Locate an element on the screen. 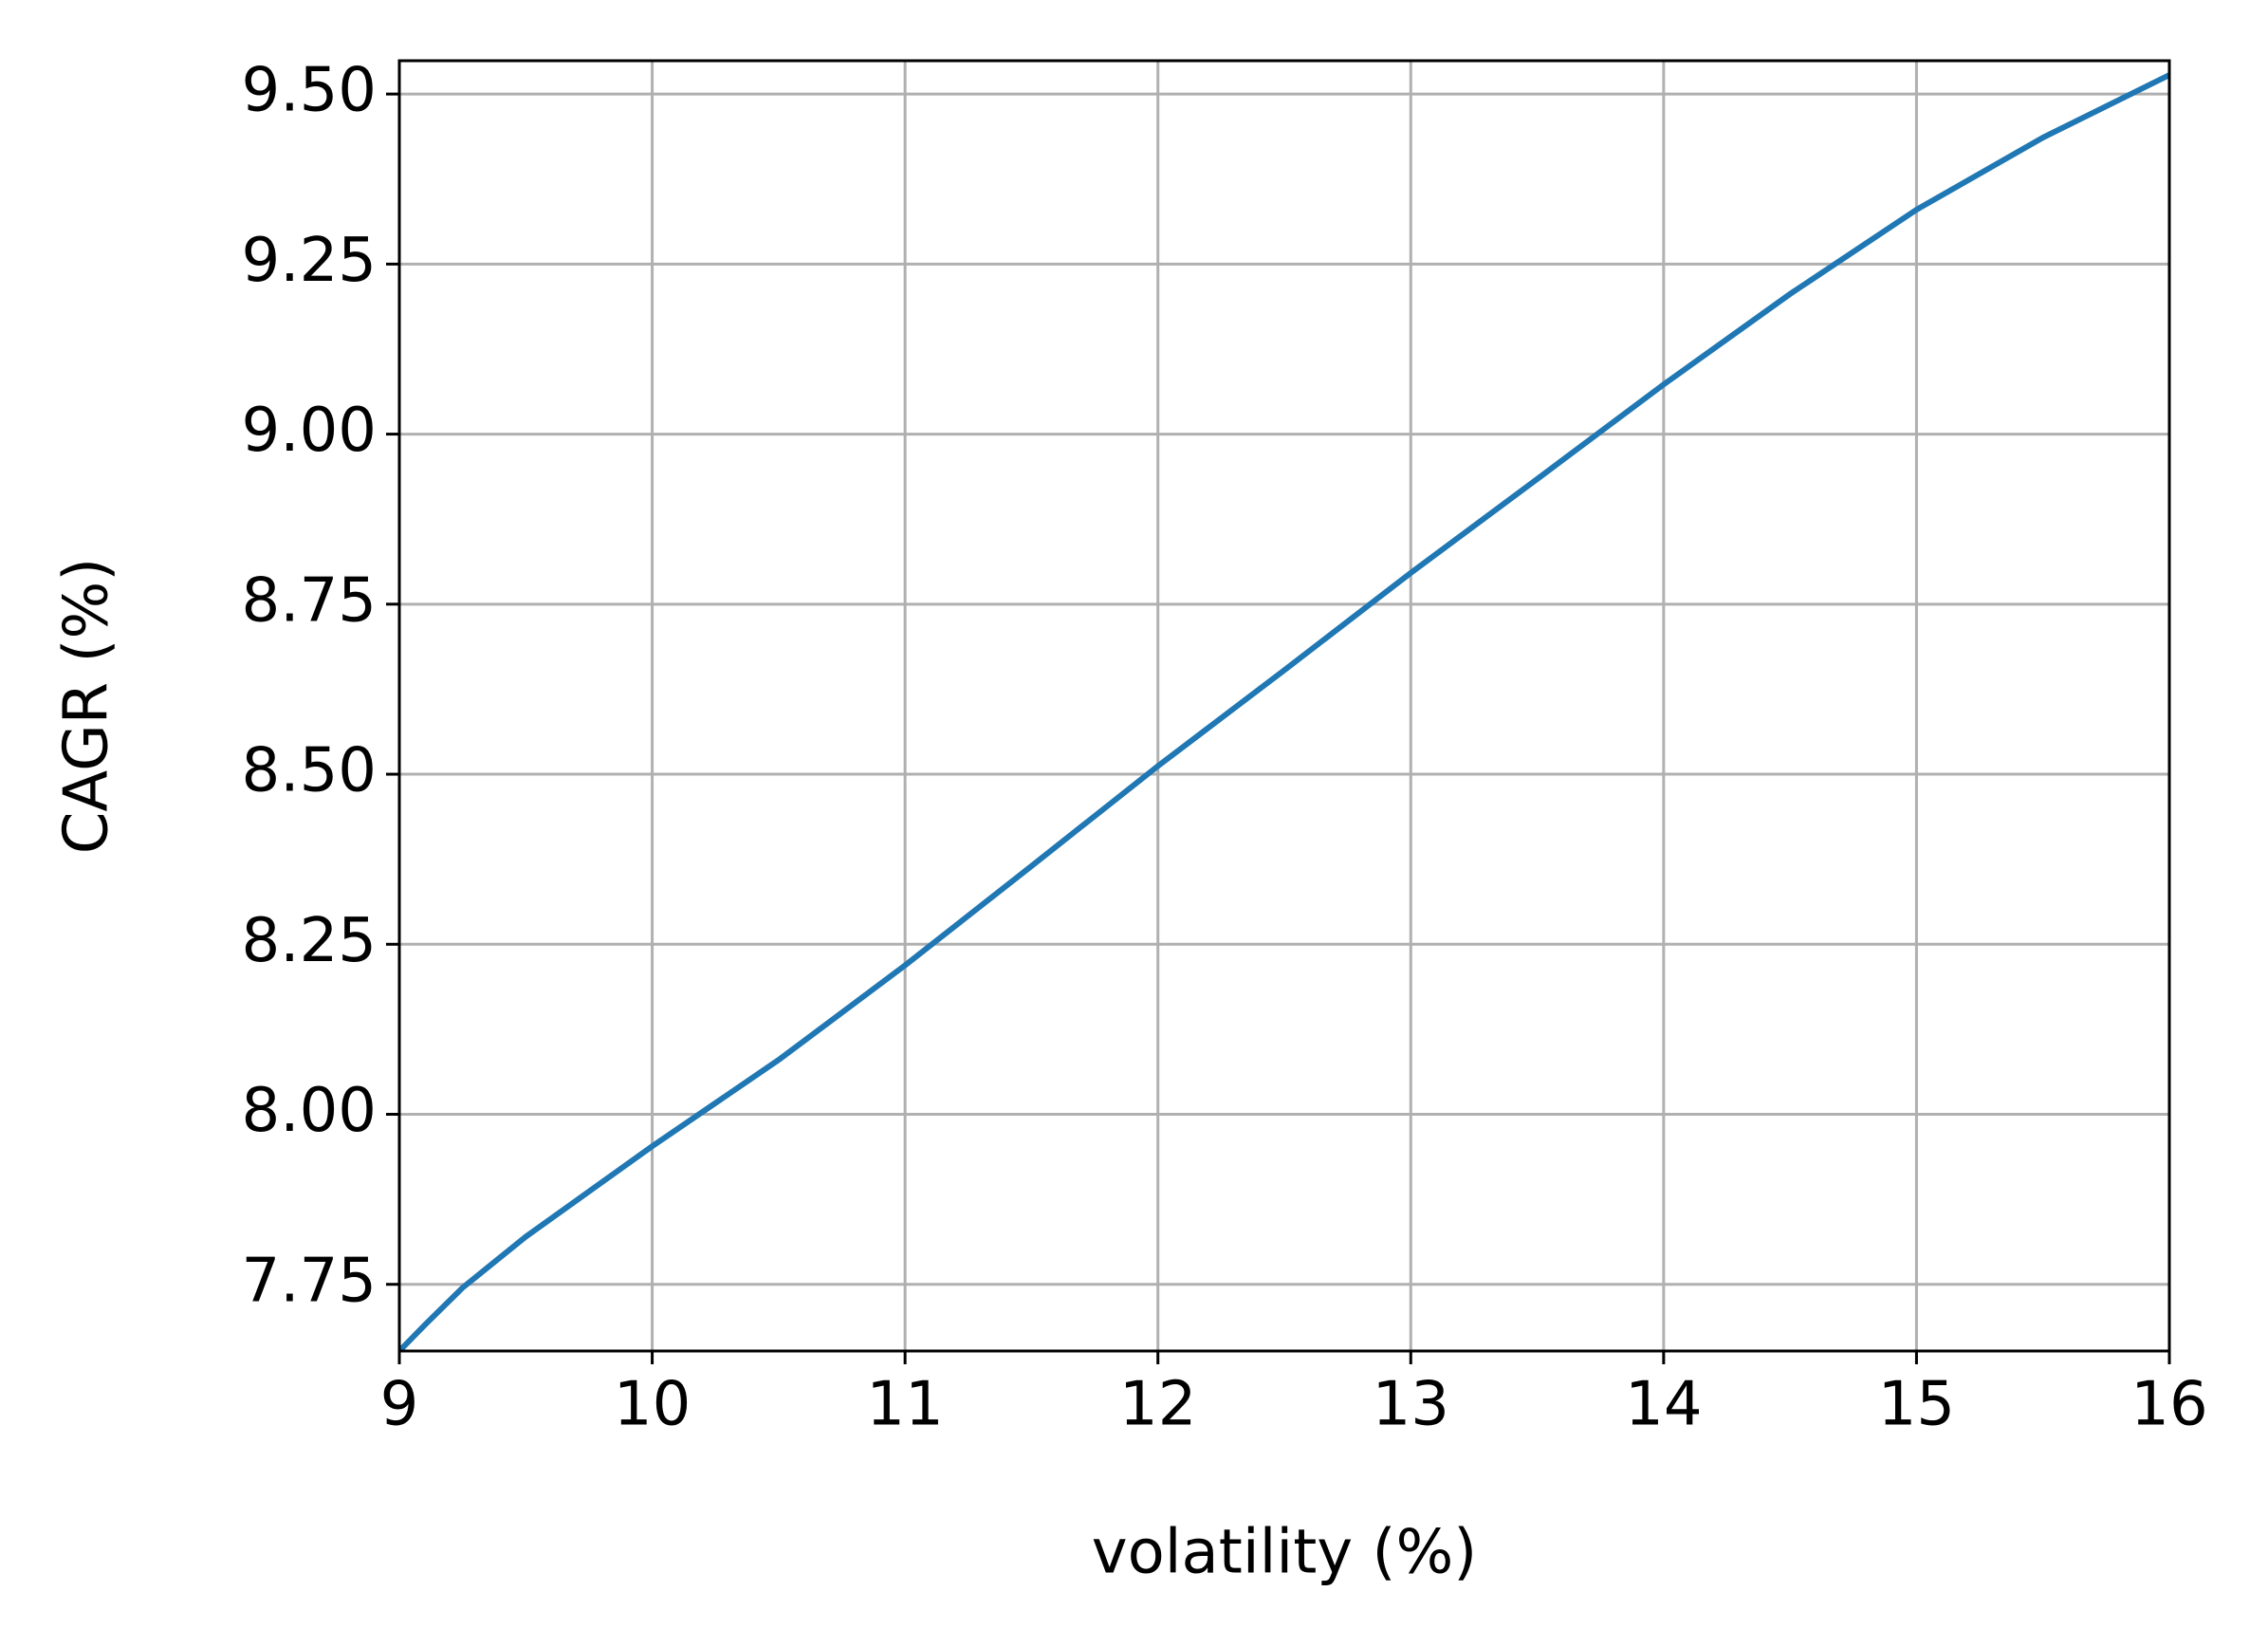 The width and height of the screenshot is (2268, 1647). y-tick-label: 9.00 is located at coordinates (310, 431).